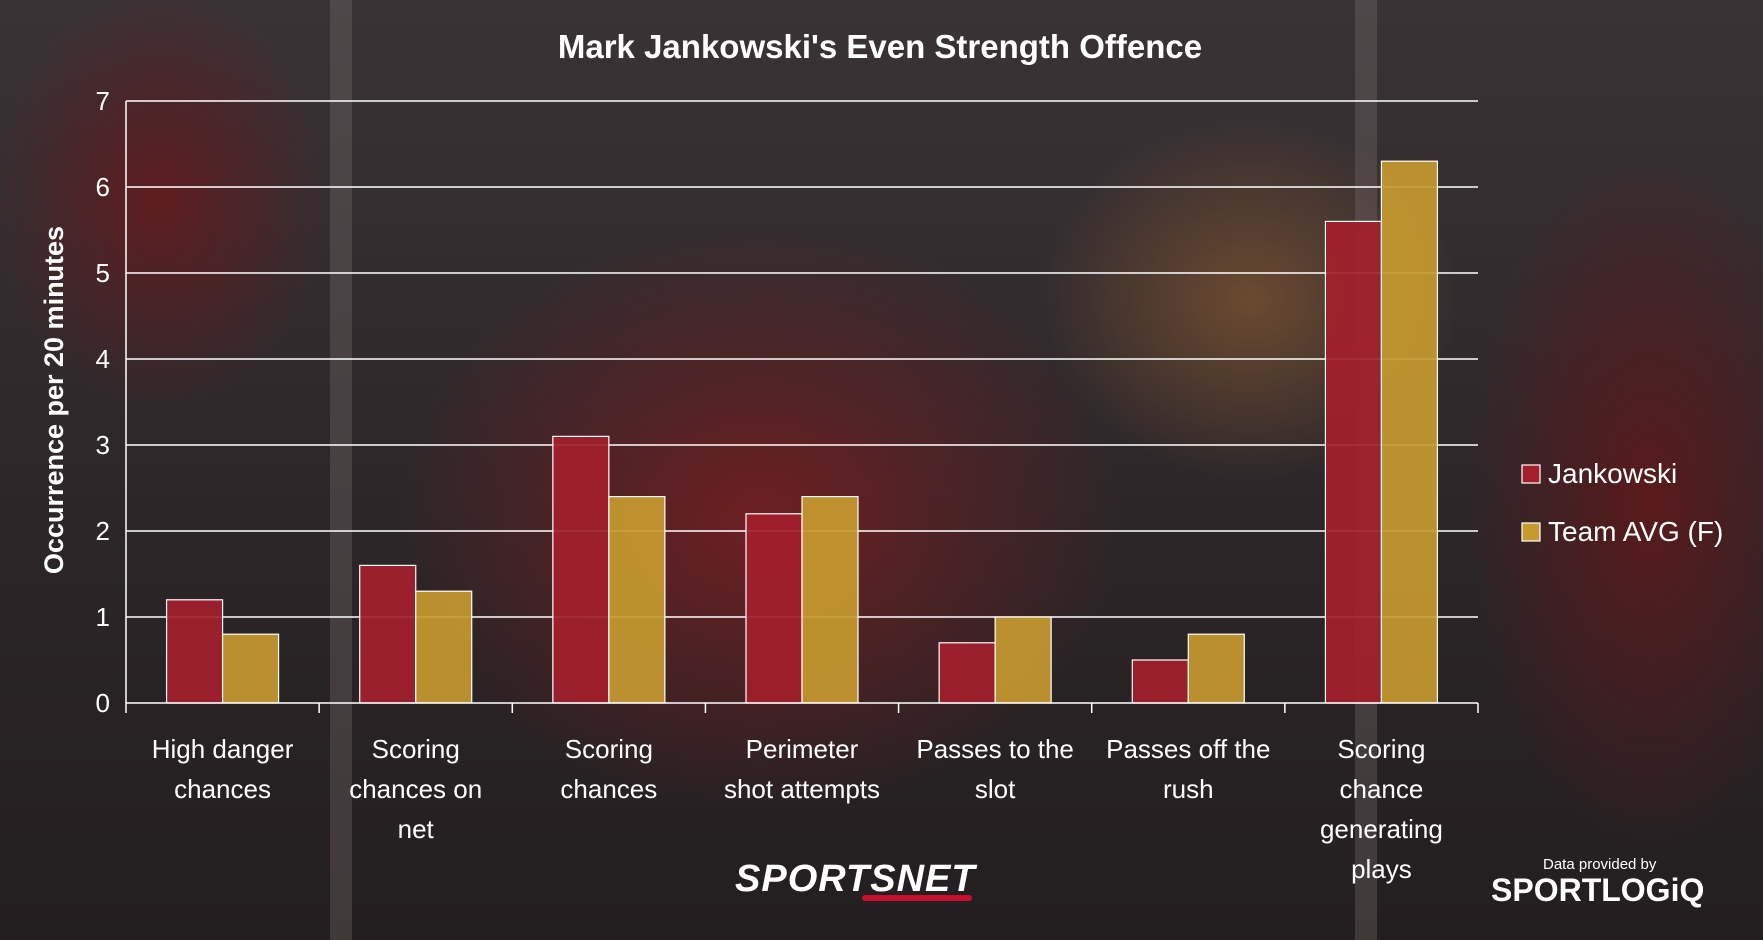 This screenshot has height=940, width=1763. Describe the element at coordinates (1622, 502) in the screenshot. I see `legend: Jankowski Team AVG (F)` at that location.